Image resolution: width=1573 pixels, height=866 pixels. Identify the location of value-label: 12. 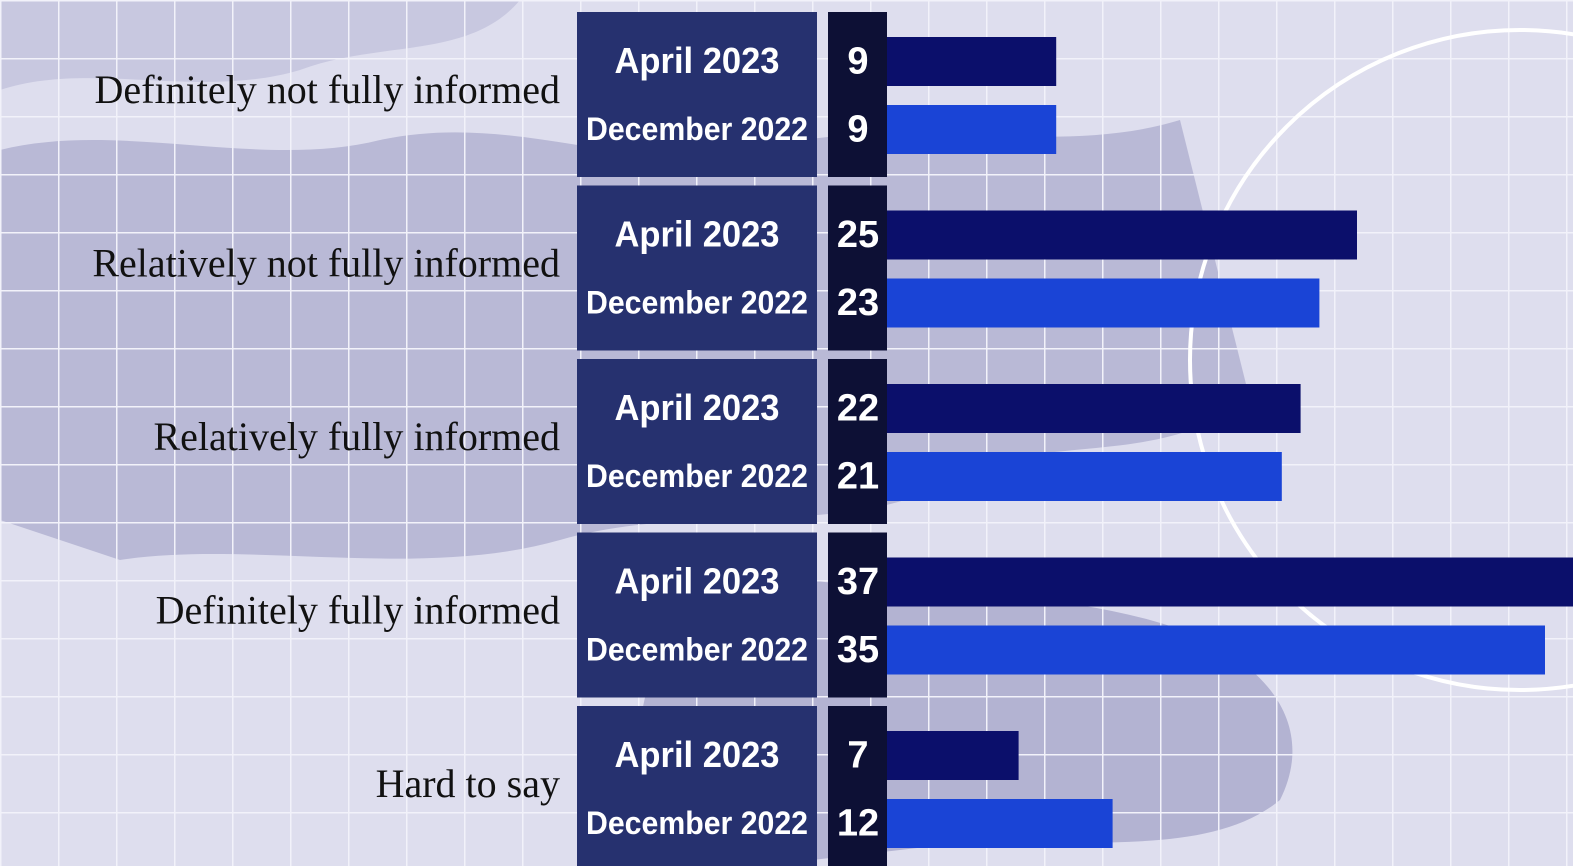
(858, 824).